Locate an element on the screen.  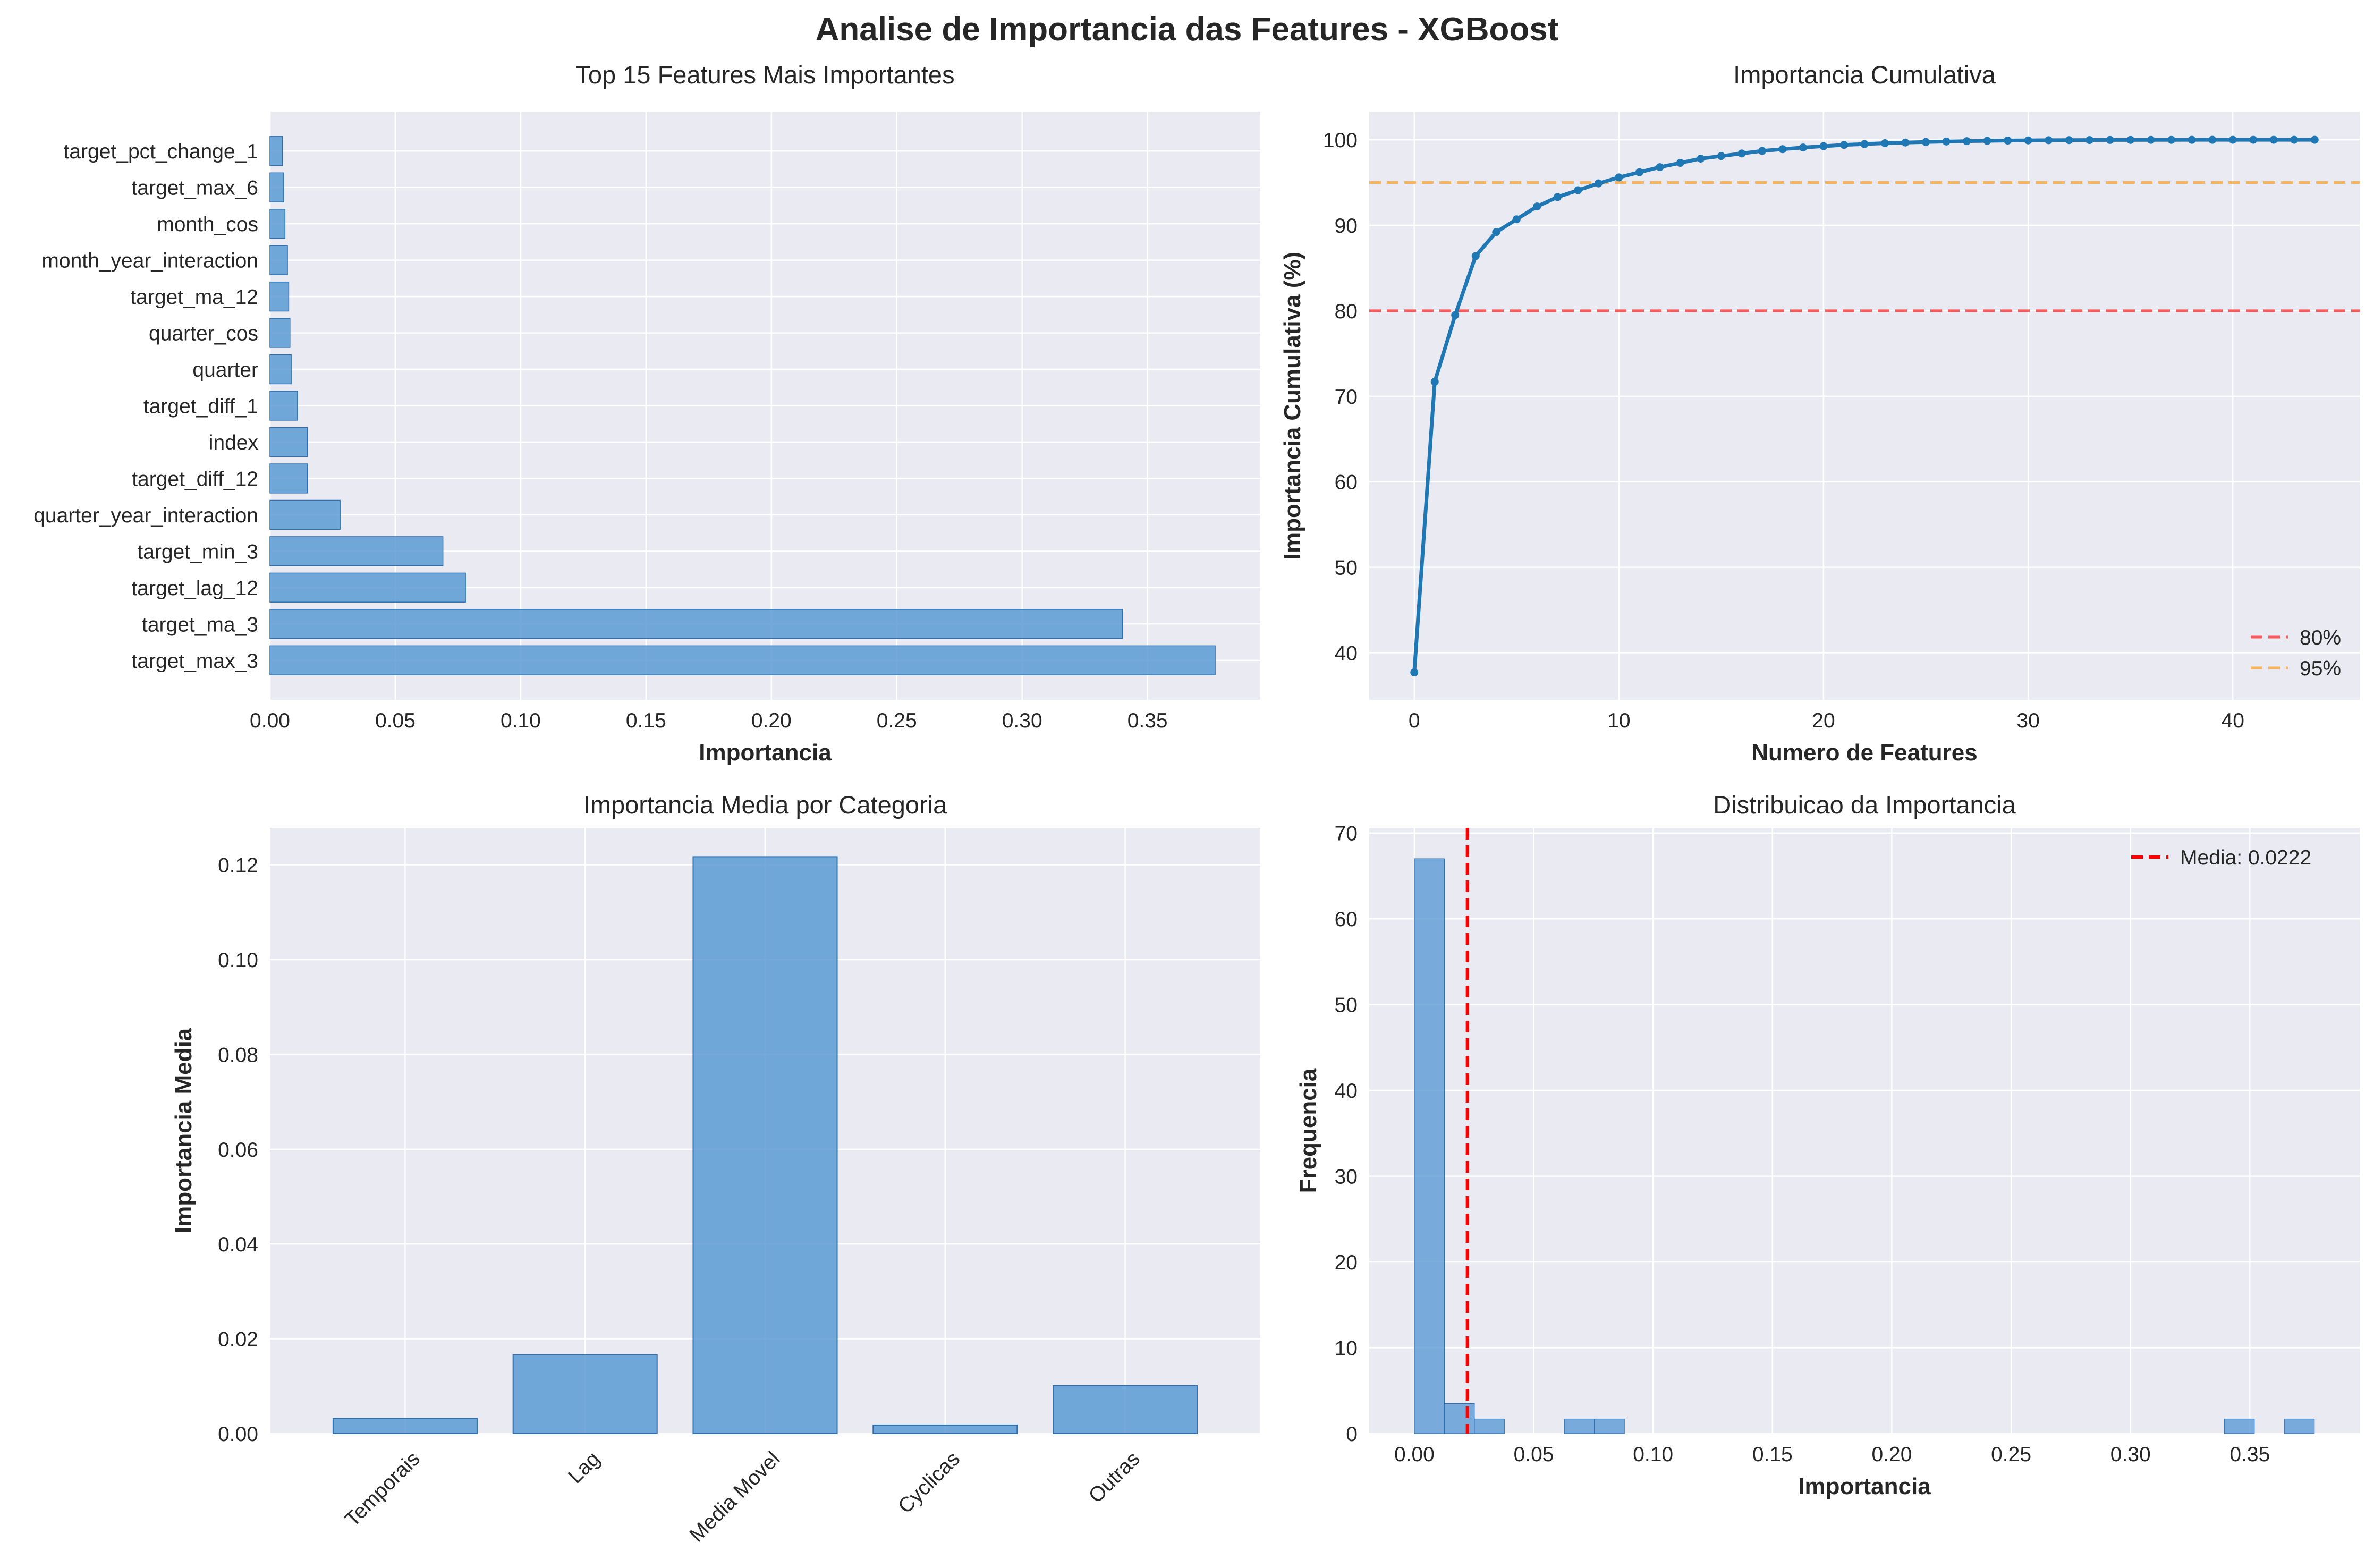
y-tick-label: 0.12 is located at coordinates (238, 865).